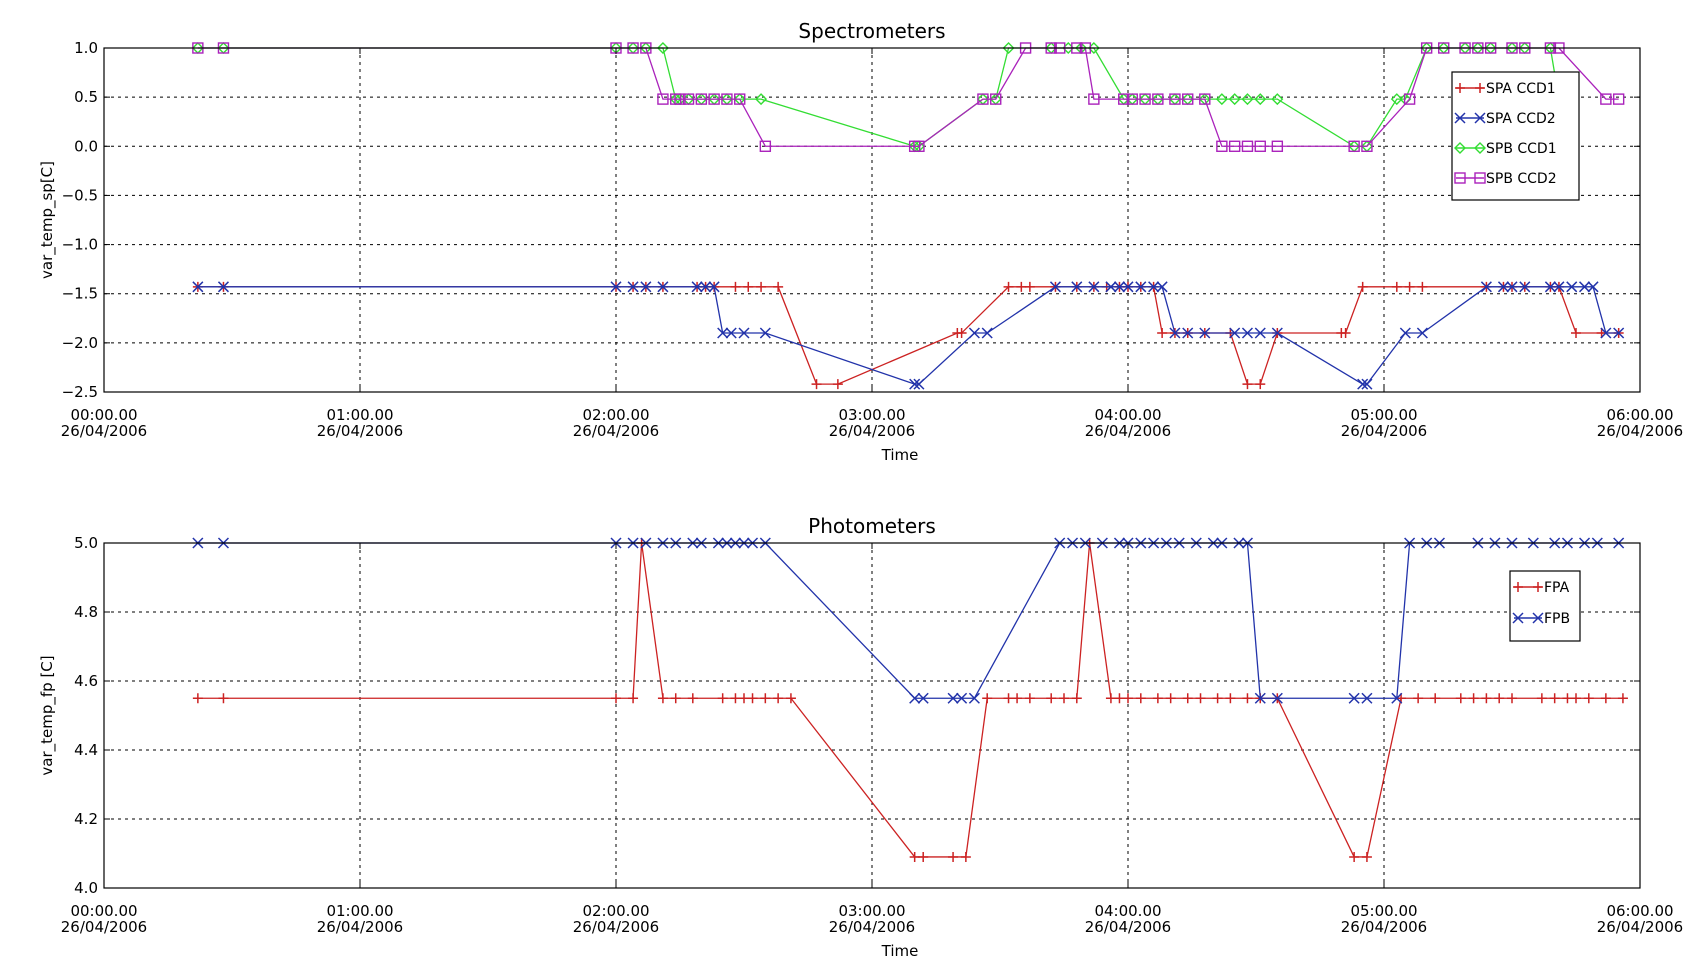  Describe the element at coordinates (1557, 619) in the screenshot. I see `legend-entry: FPB` at that location.